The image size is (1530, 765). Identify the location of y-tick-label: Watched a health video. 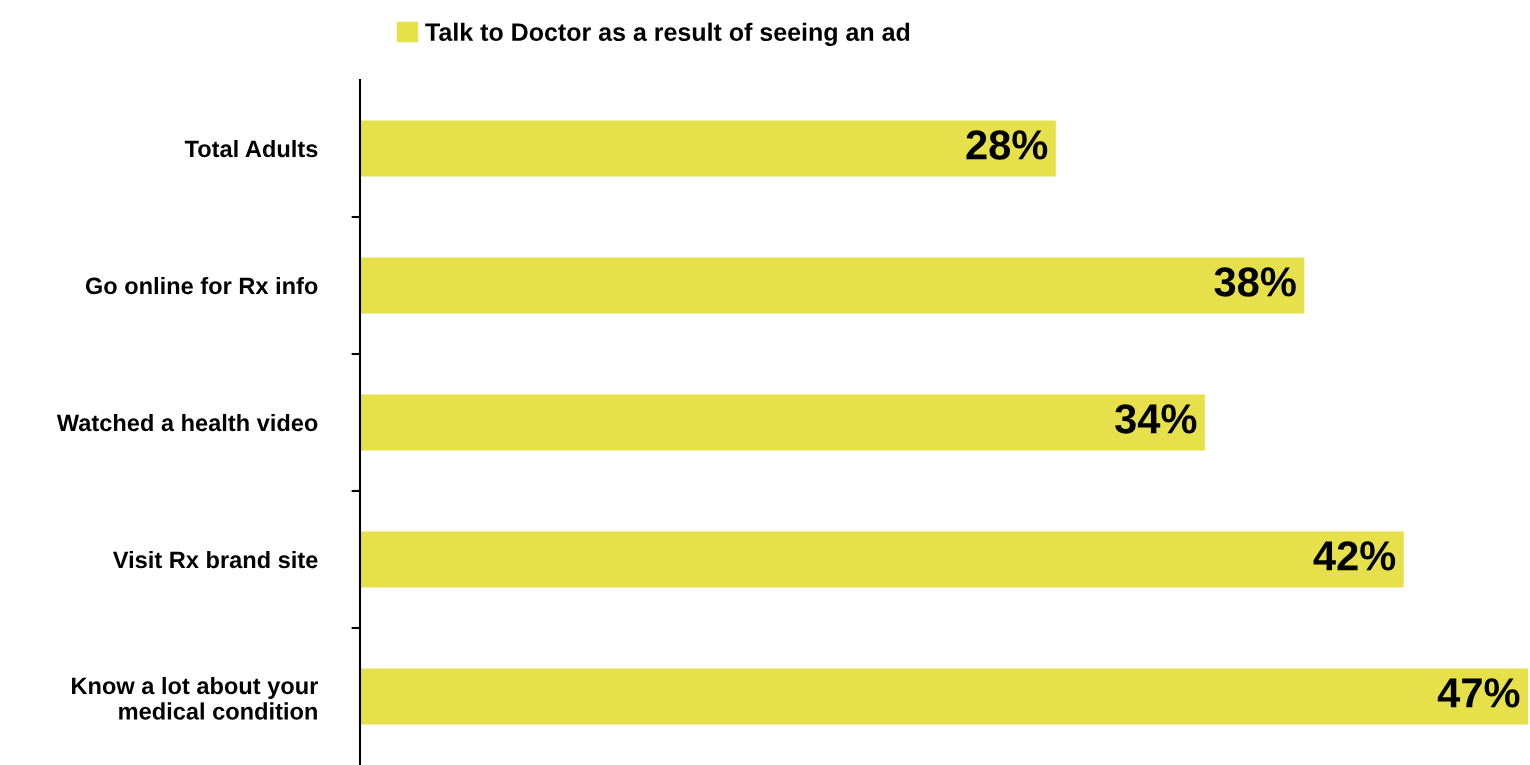
(187, 422).